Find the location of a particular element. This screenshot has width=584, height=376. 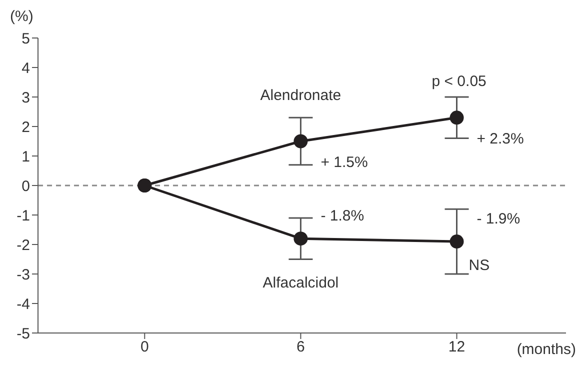

y-tick-label: 4 is located at coordinates (26, 68).